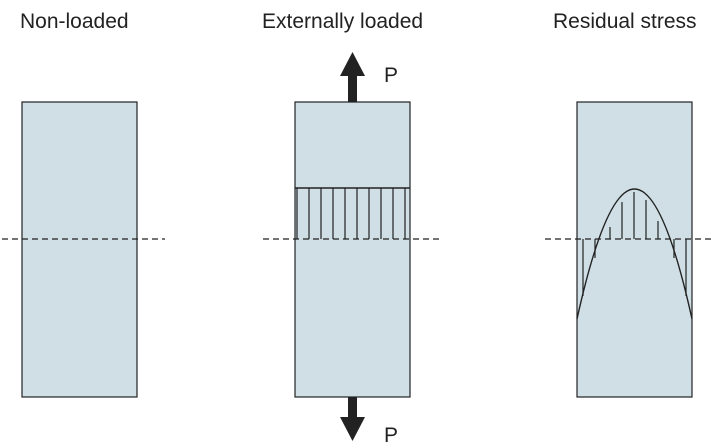 The image size is (711, 448). What do you see at coordinates (352, 419) in the screenshot?
I see `load-arrow-down-icon` at bounding box center [352, 419].